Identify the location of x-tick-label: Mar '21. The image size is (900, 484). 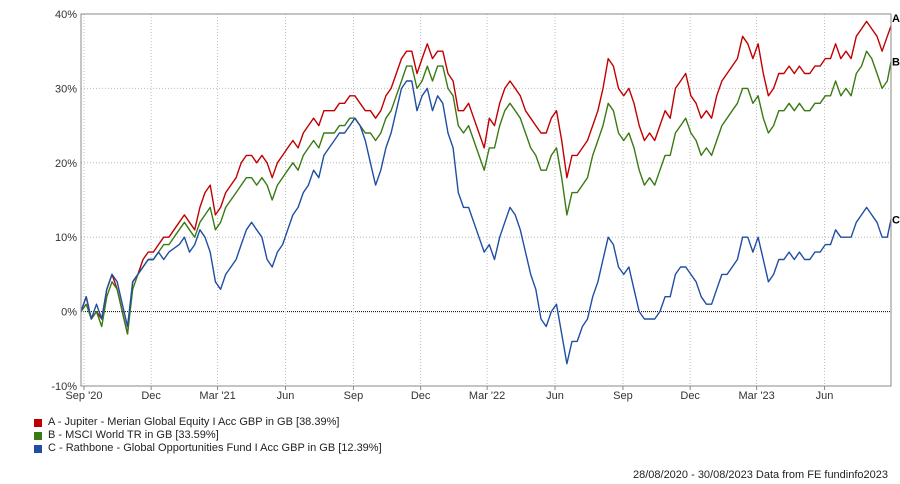
(217, 396).